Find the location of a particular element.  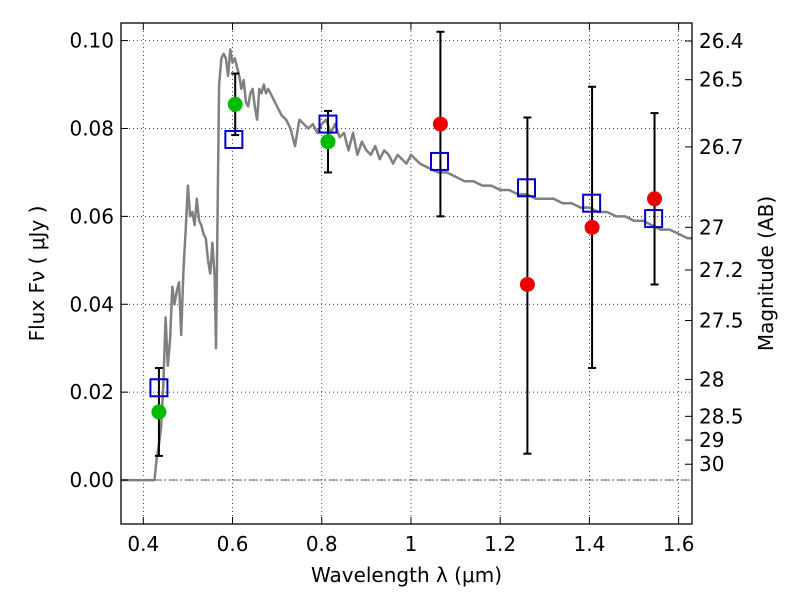

right-axis-label: Magnitude (AB) is located at coordinates (766, 273).